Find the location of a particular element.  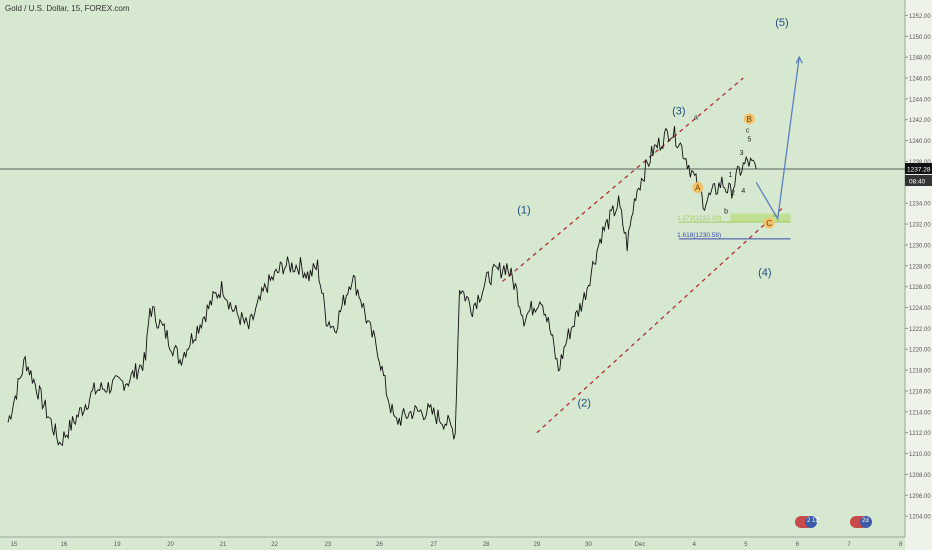

price-tick-label: 1206.00 is located at coordinates (920, 497).